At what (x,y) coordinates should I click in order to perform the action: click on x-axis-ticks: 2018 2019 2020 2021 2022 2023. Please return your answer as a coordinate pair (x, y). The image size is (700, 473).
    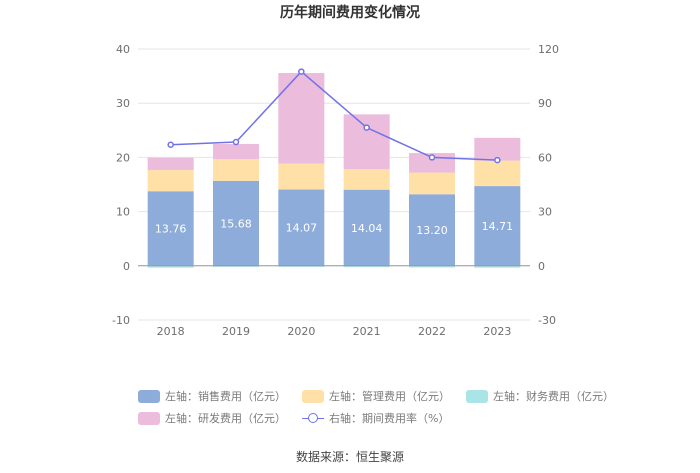
    Looking at the image, I should click on (334, 331).